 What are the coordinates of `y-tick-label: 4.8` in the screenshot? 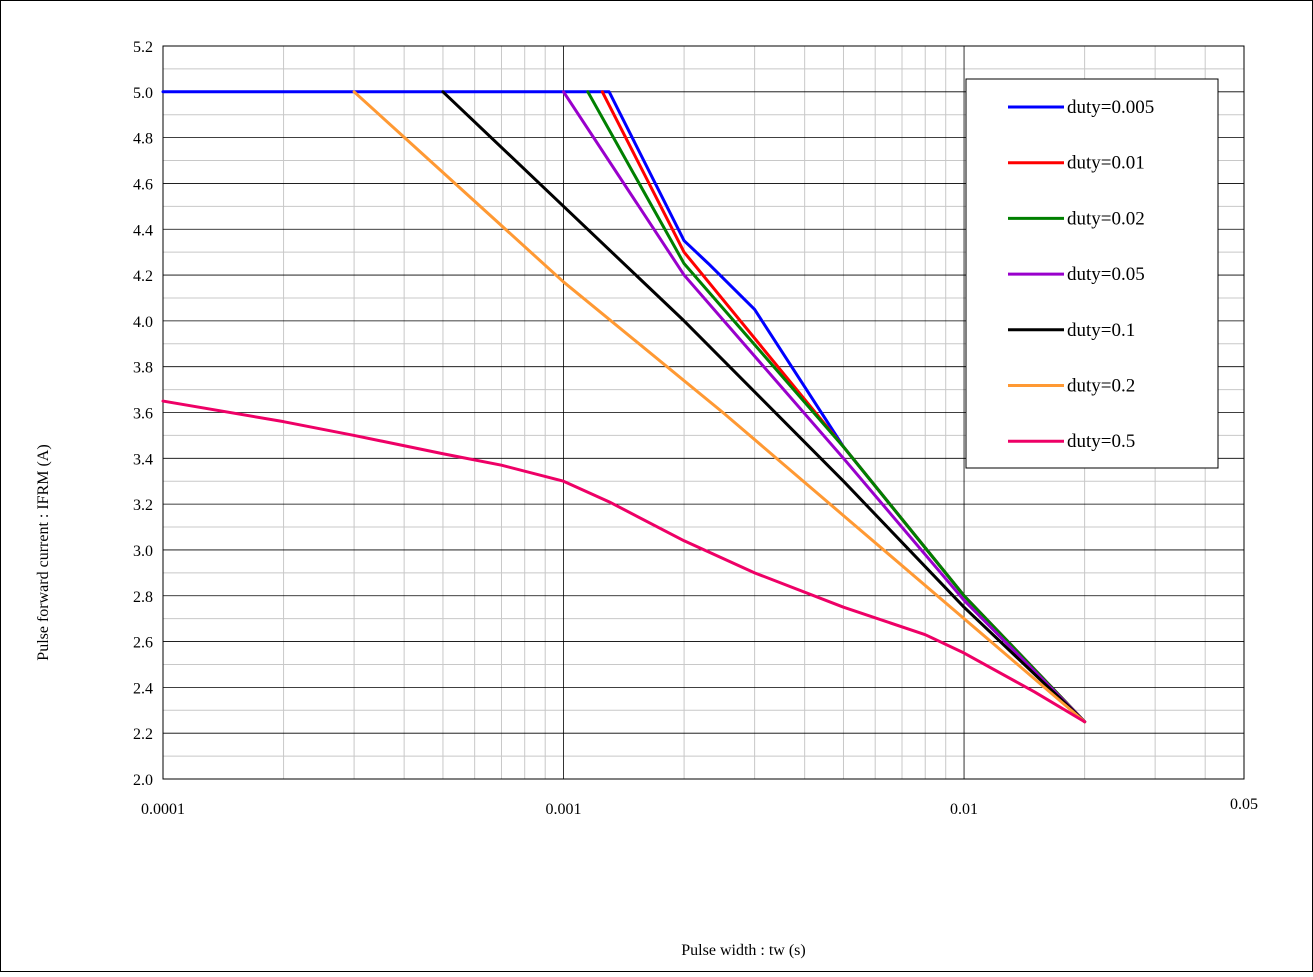 It's located at (143, 139).